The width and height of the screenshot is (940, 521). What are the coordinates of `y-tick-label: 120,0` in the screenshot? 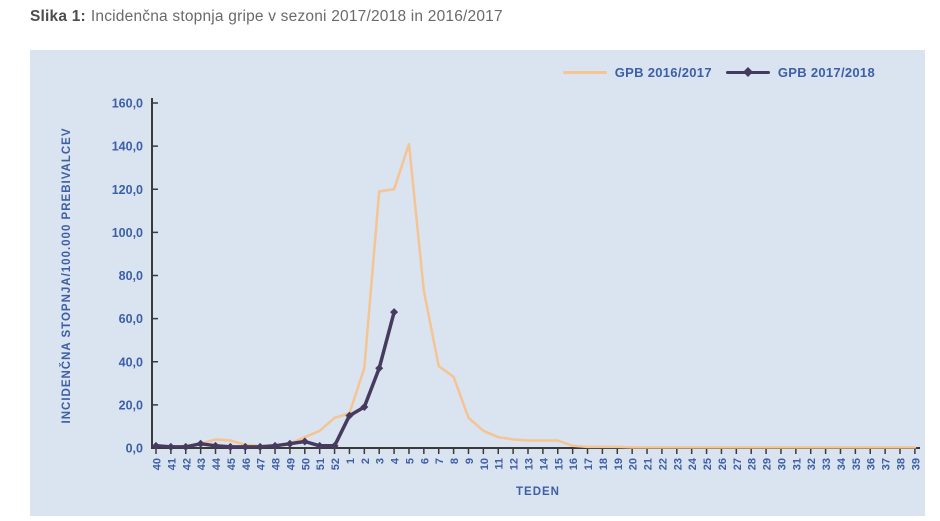 It's located at (127, 190).